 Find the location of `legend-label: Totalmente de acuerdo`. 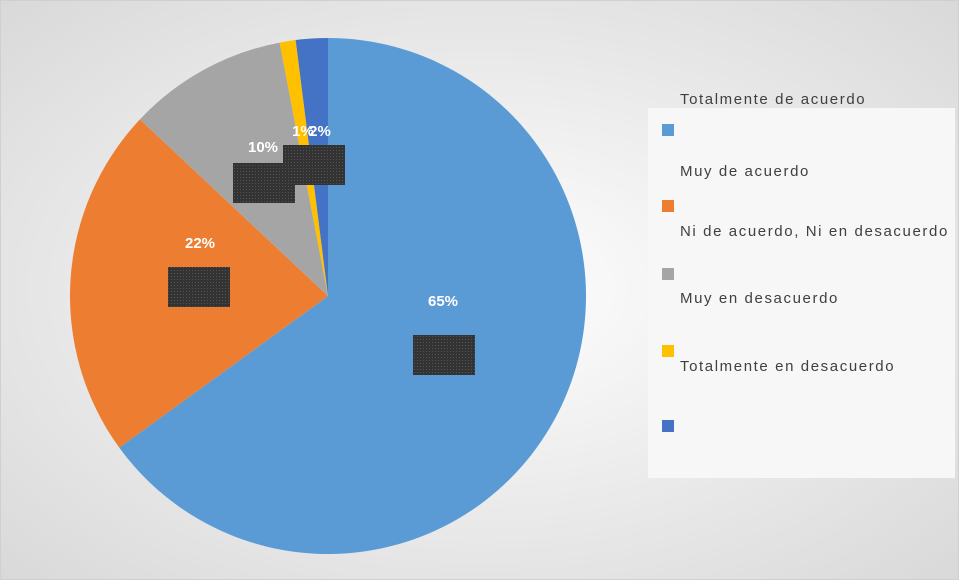

legend-label: Totalmente de acuerdo is located at coordinates (773, 99).